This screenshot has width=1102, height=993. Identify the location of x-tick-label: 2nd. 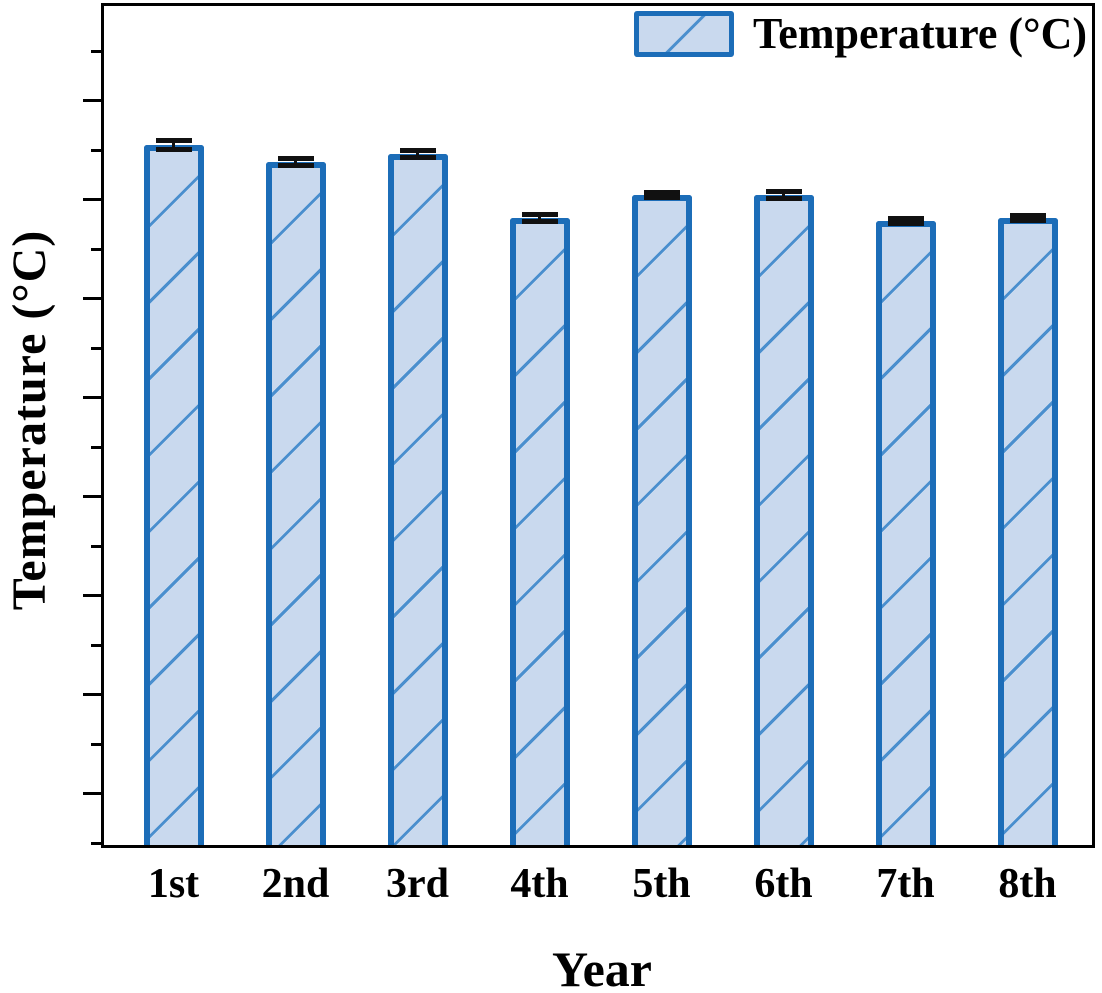
(295, 884).